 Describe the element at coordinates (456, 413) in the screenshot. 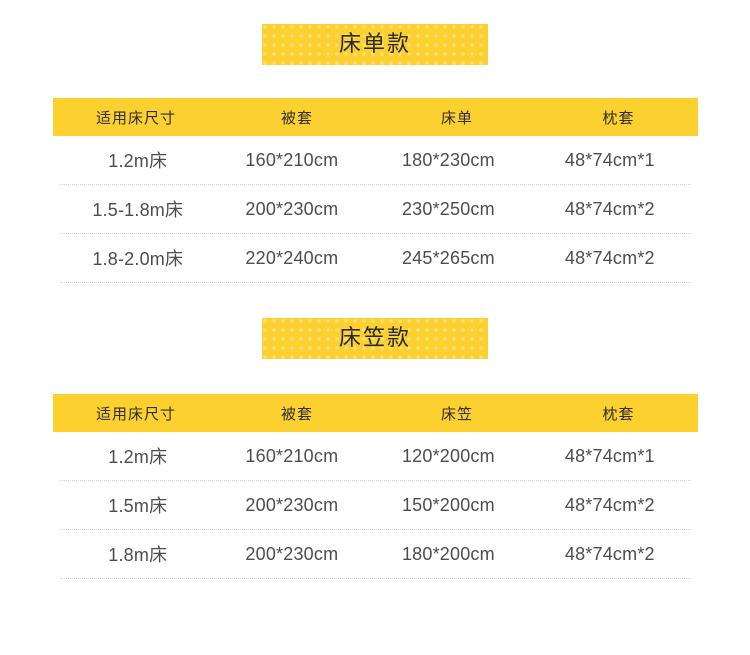

I see `table-2-header-cell-2: 床笠` at that location.